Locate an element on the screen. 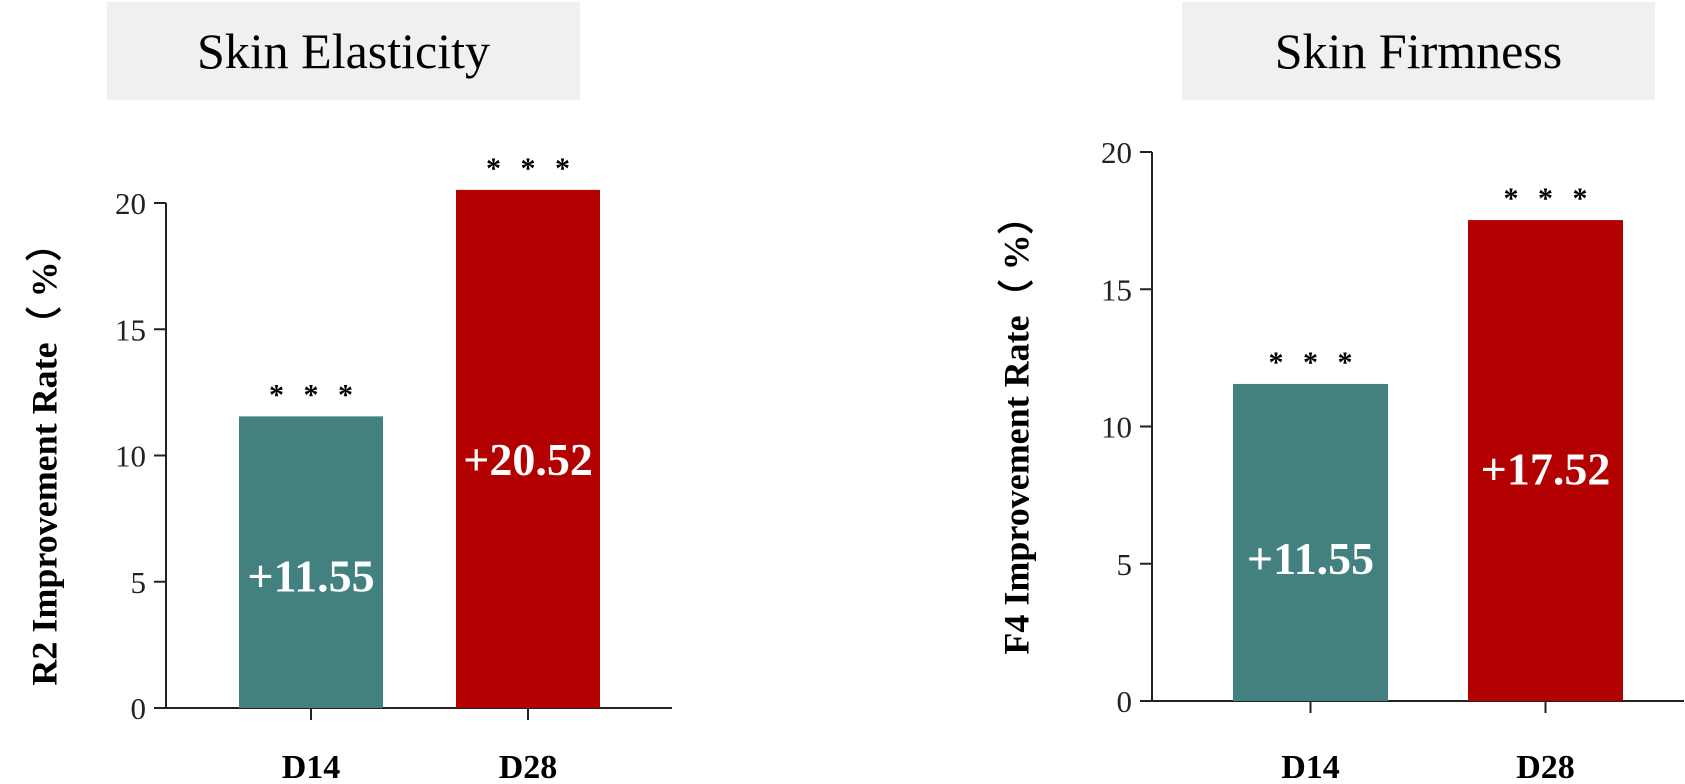 The height and width of the screenshot is (784, 1685). y-axis-label: F4 Improvement Rate（ %） is located at coordinates (1016, 426).